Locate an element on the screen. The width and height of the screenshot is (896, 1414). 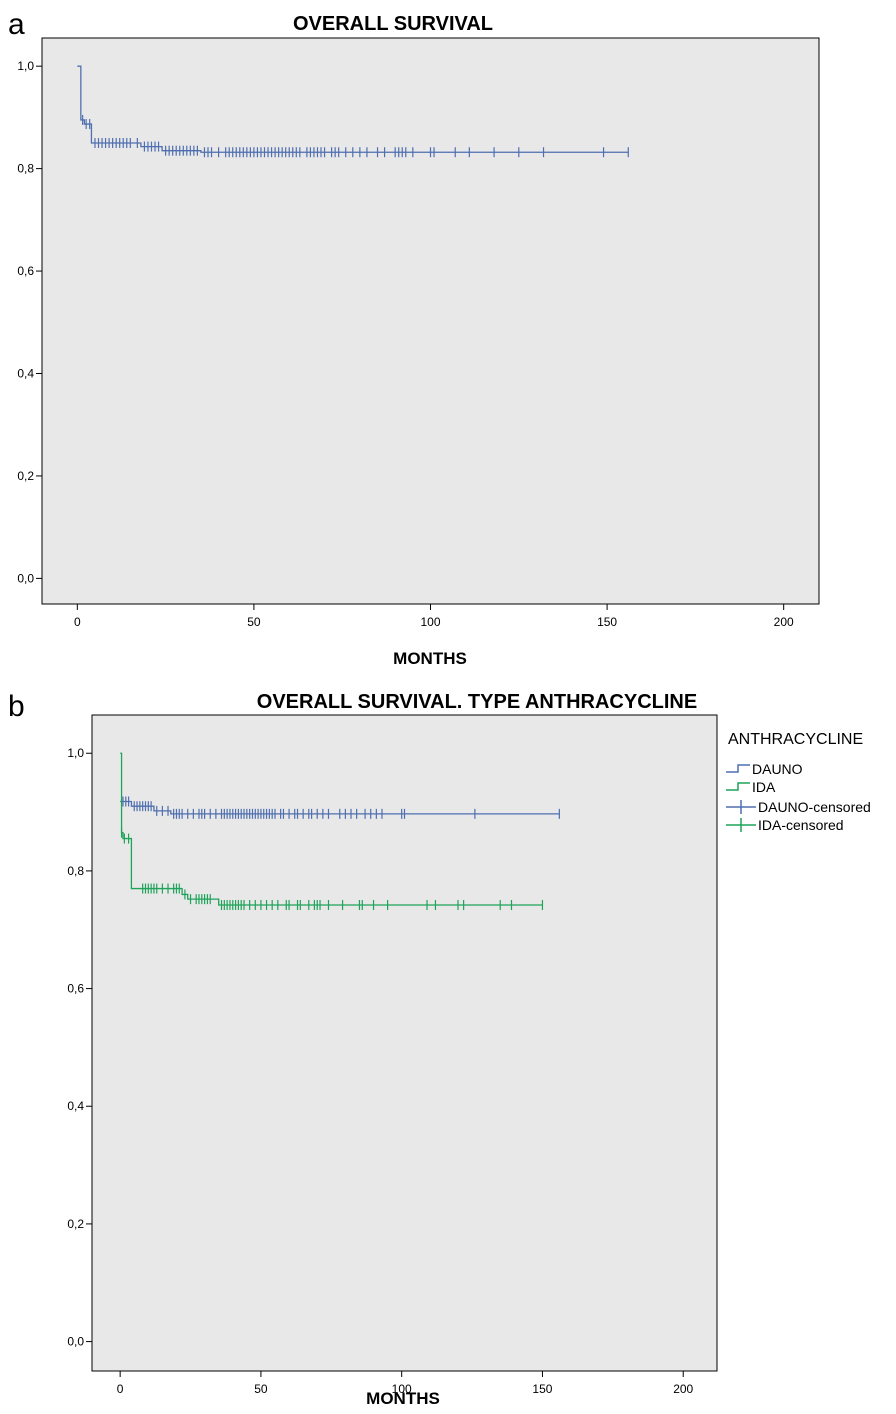
legend-item-dauno-censored: DAUNO-censored is located at coordinates (798, 807).